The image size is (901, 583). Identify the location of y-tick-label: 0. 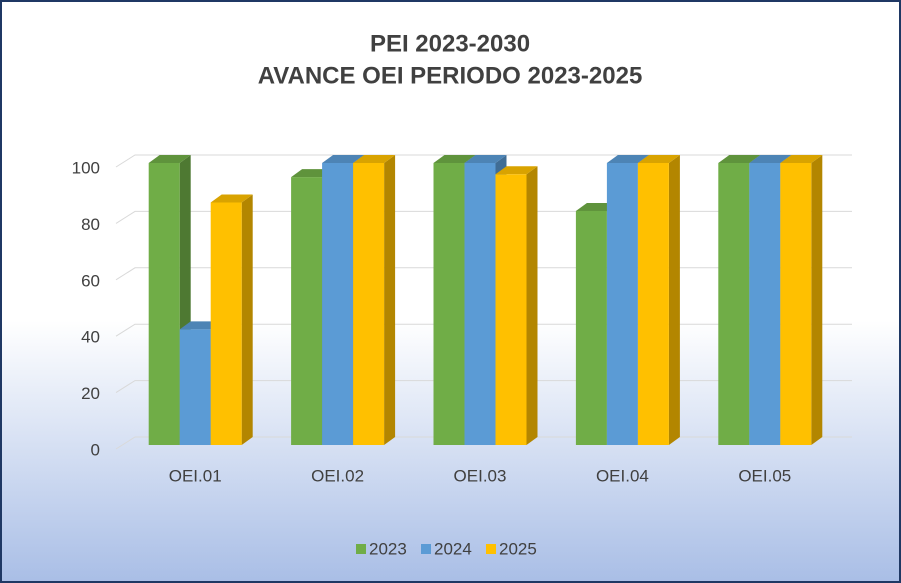
(95, 449).